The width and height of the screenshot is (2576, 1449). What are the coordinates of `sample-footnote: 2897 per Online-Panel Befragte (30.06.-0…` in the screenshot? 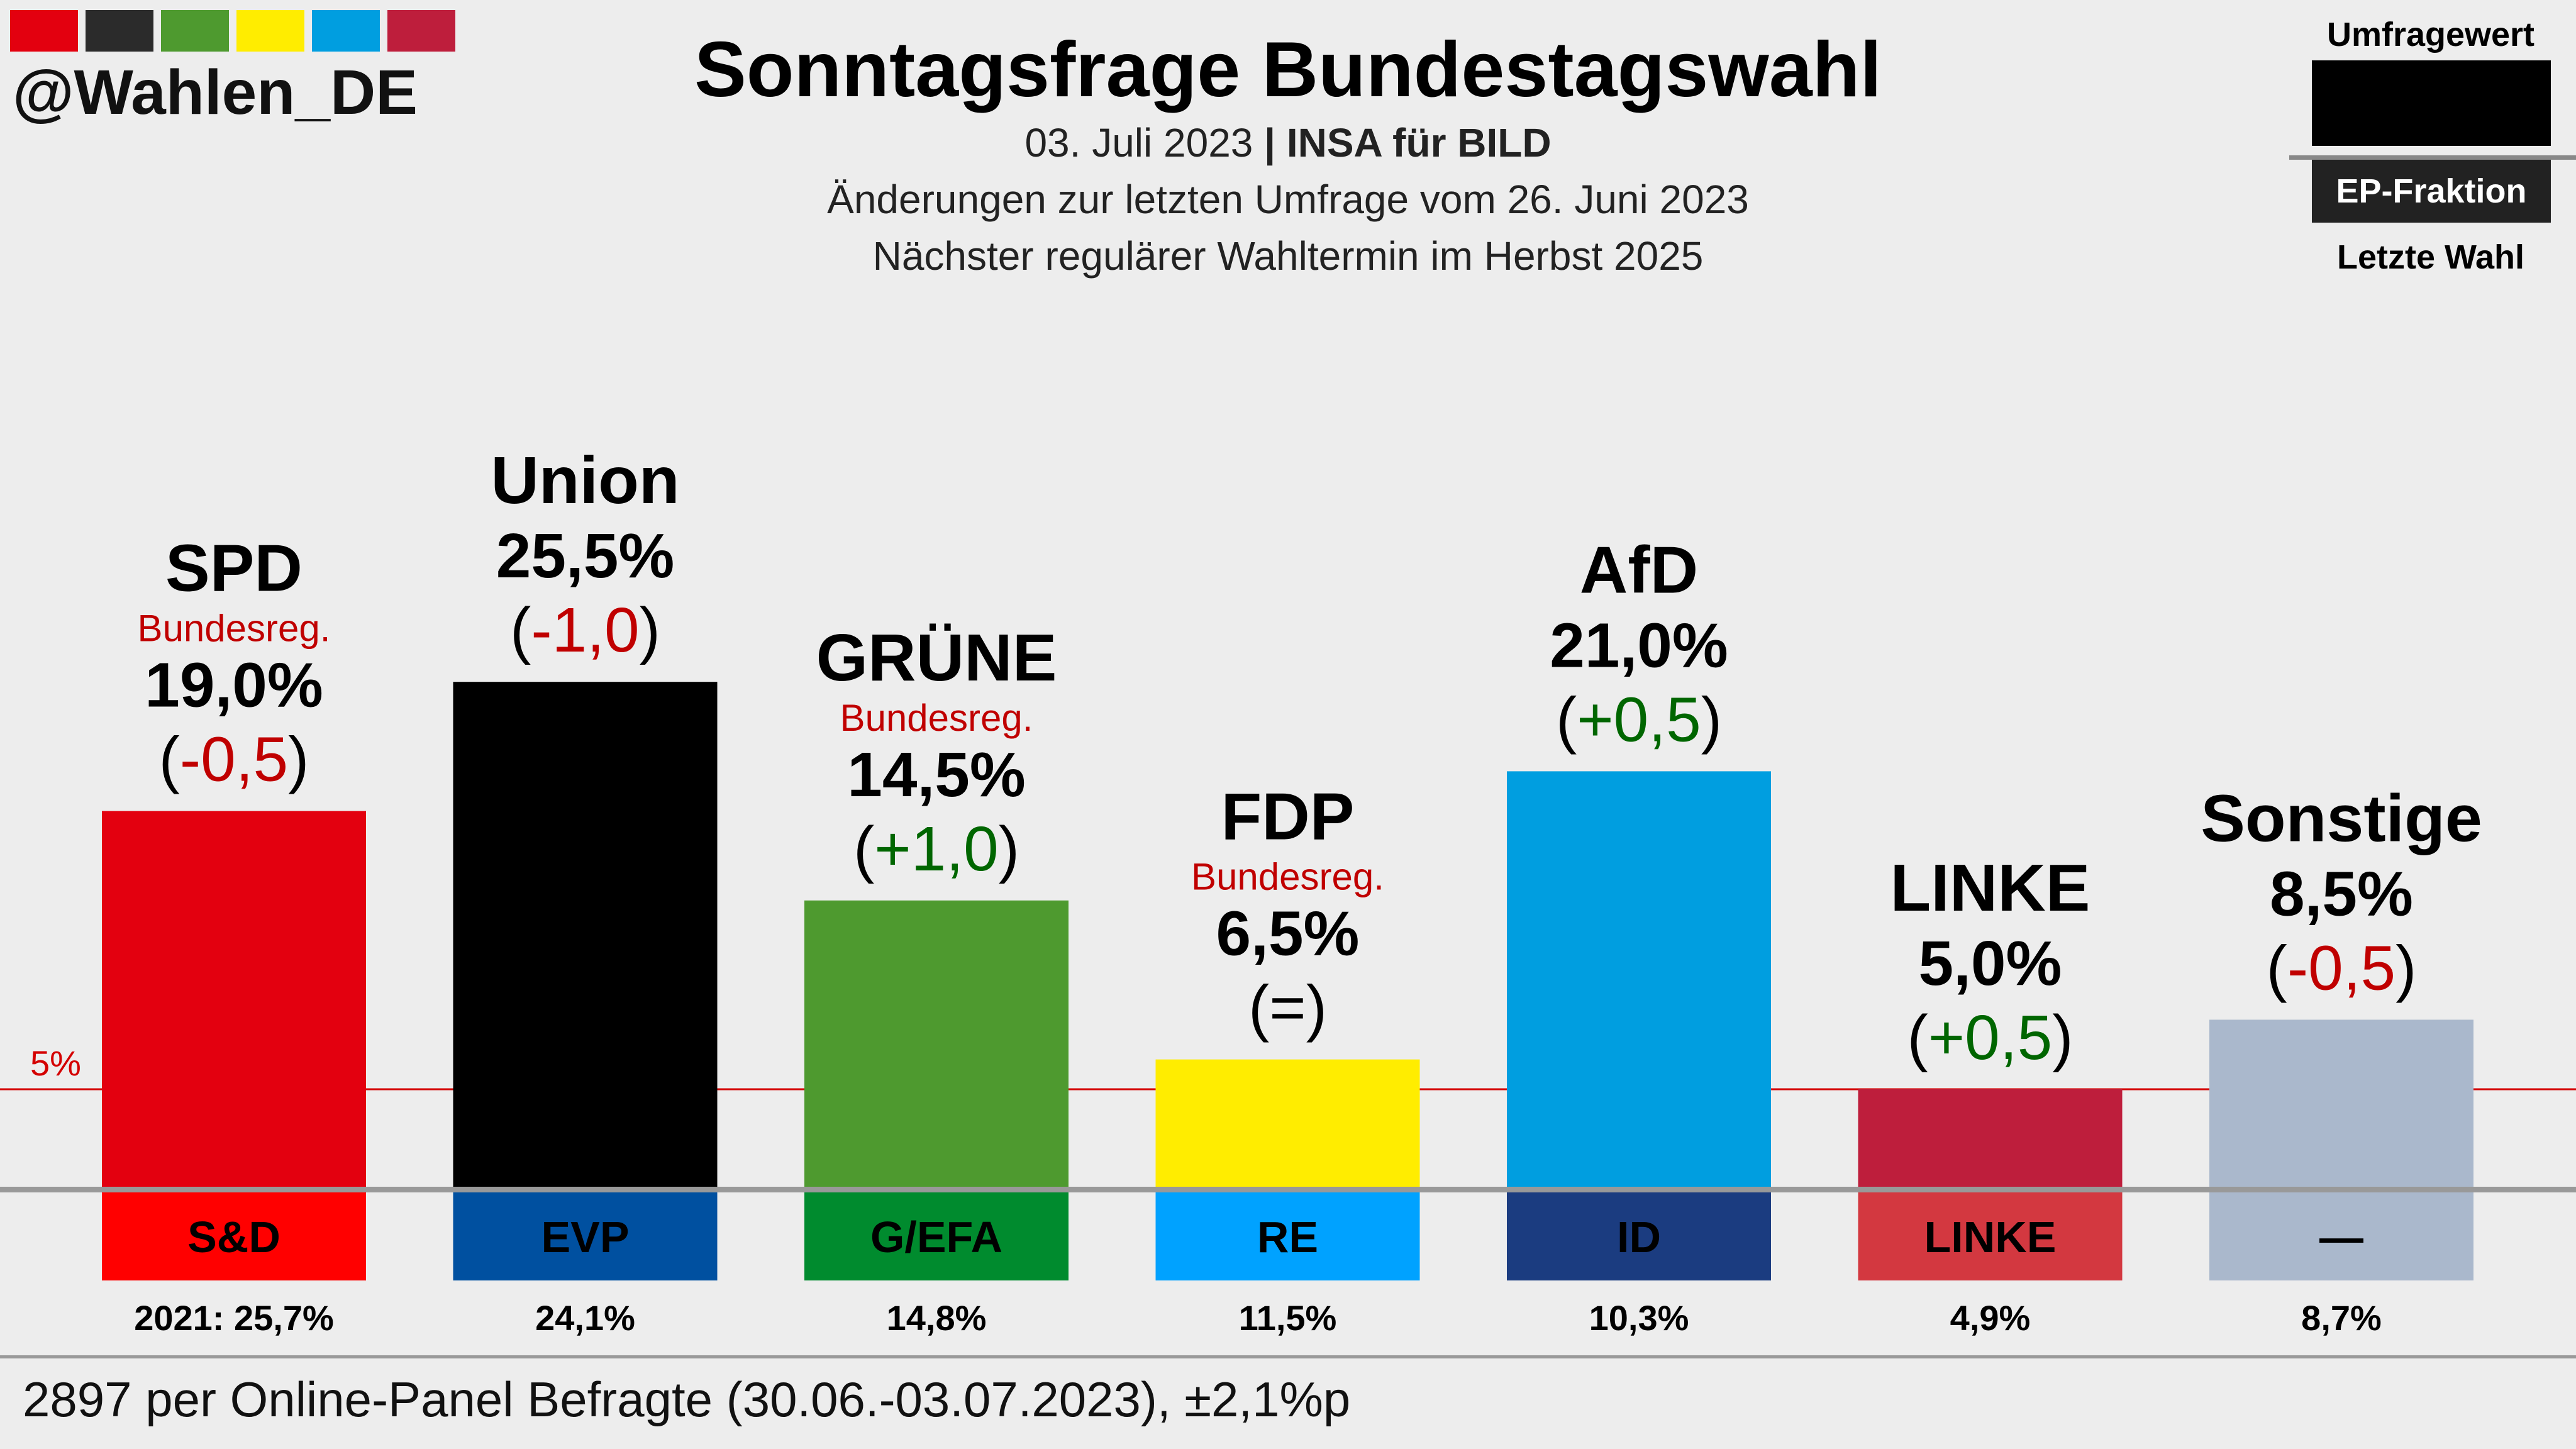 It's located at (687, 1399).